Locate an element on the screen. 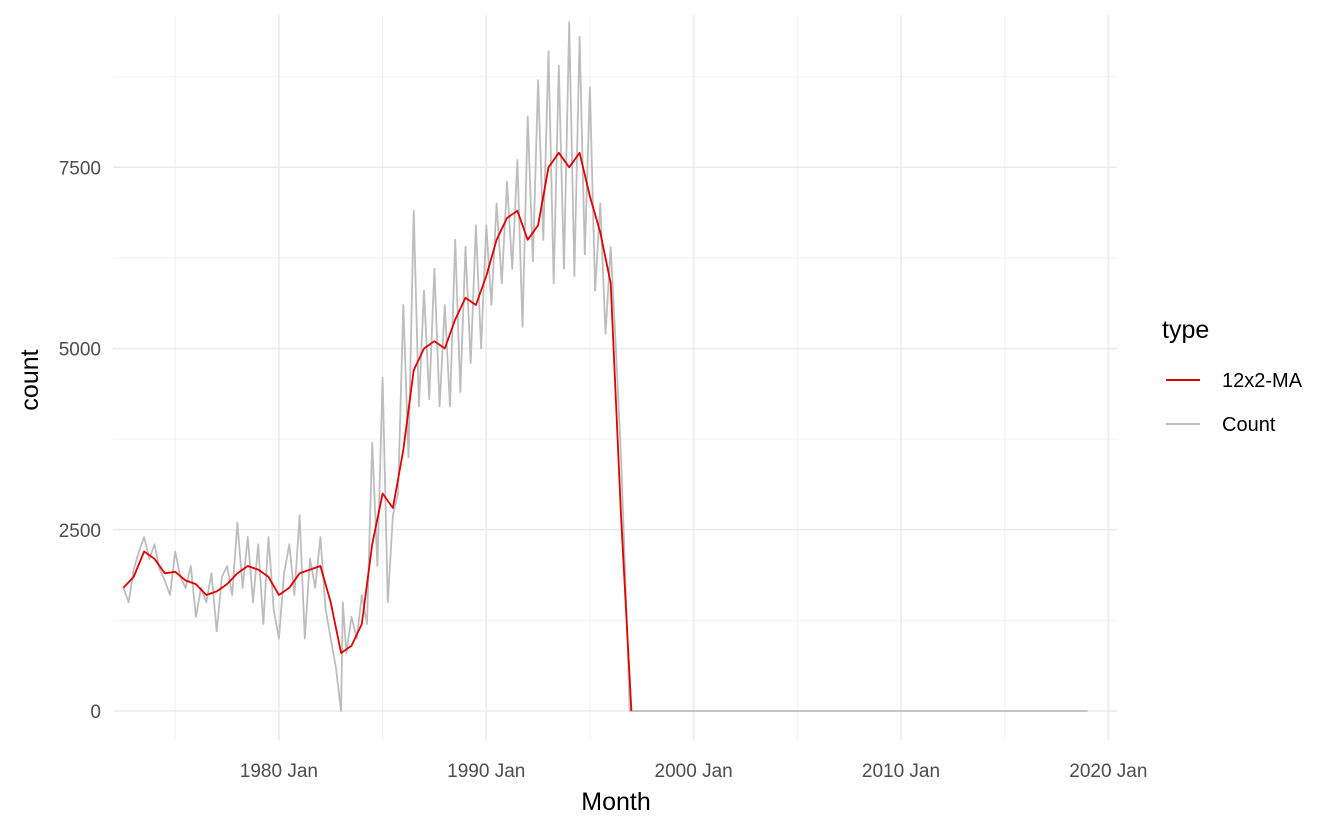 The image size is (1344, 830). y-axis-tick-labels: 0 2500 5000 7500 is located at coordinates (80, 440).